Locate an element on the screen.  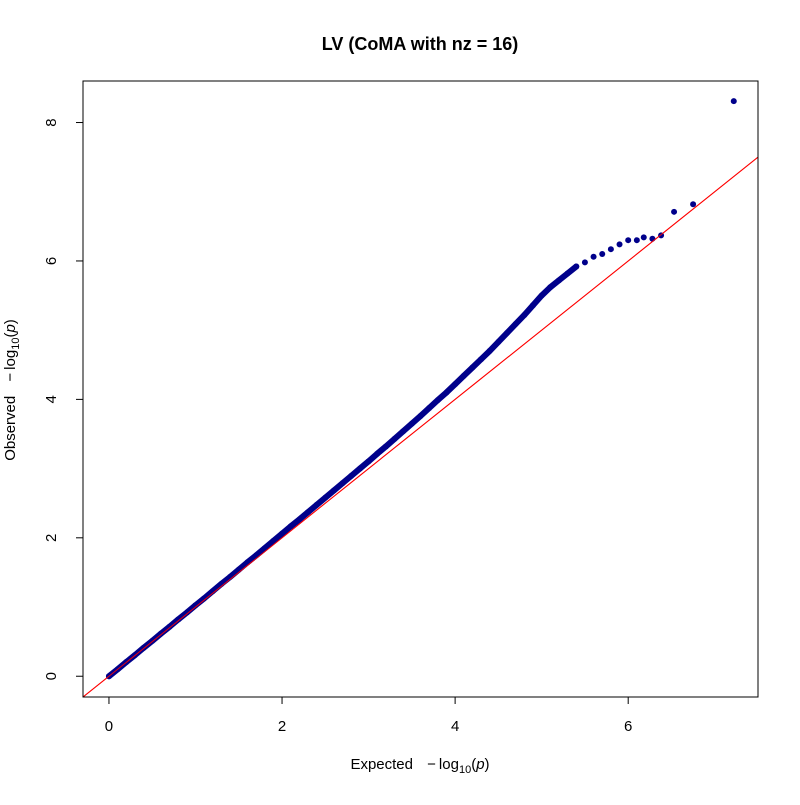
x-axis-label-arg: p is located at coordinates (479, 764).